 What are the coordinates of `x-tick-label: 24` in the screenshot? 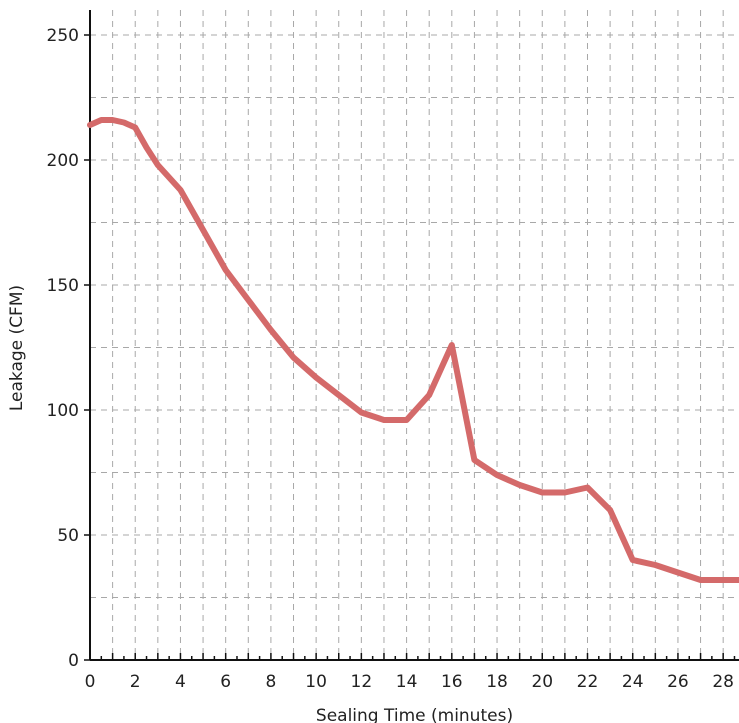 It's located at (633, 682).